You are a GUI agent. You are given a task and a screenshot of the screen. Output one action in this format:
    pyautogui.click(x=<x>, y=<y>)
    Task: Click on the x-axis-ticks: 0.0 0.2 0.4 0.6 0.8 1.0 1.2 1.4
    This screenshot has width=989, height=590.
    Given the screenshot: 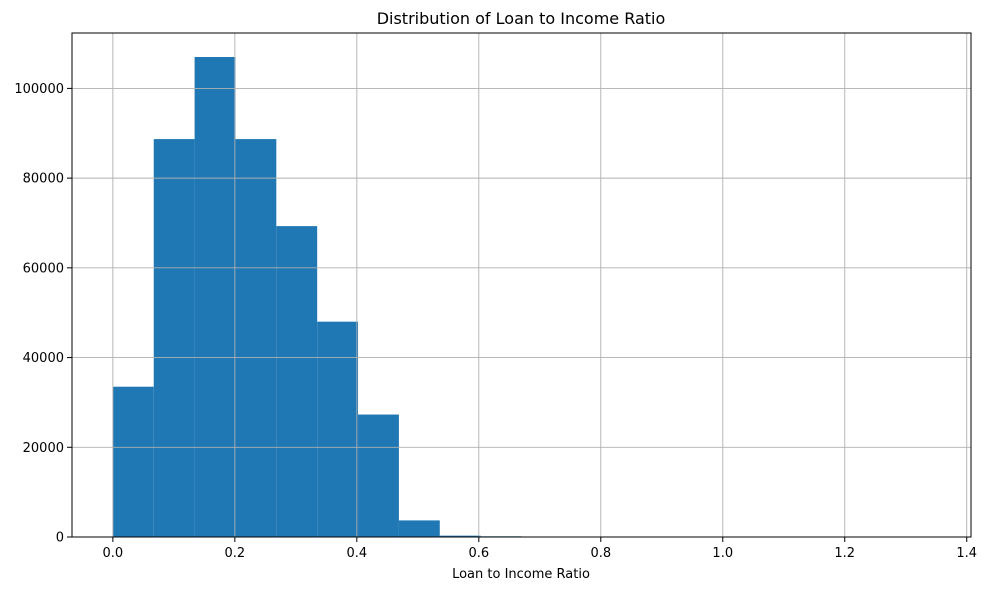 What is the action you would take?
    pyautogui.click(x=540, y=549)
    